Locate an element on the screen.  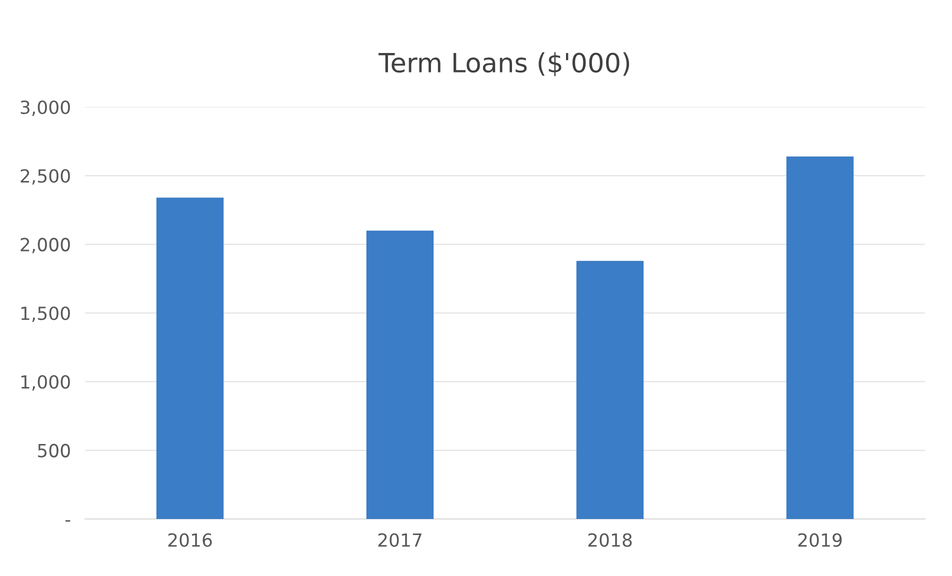
x-tick-label: 2017 is located at coordinates (400, 540).